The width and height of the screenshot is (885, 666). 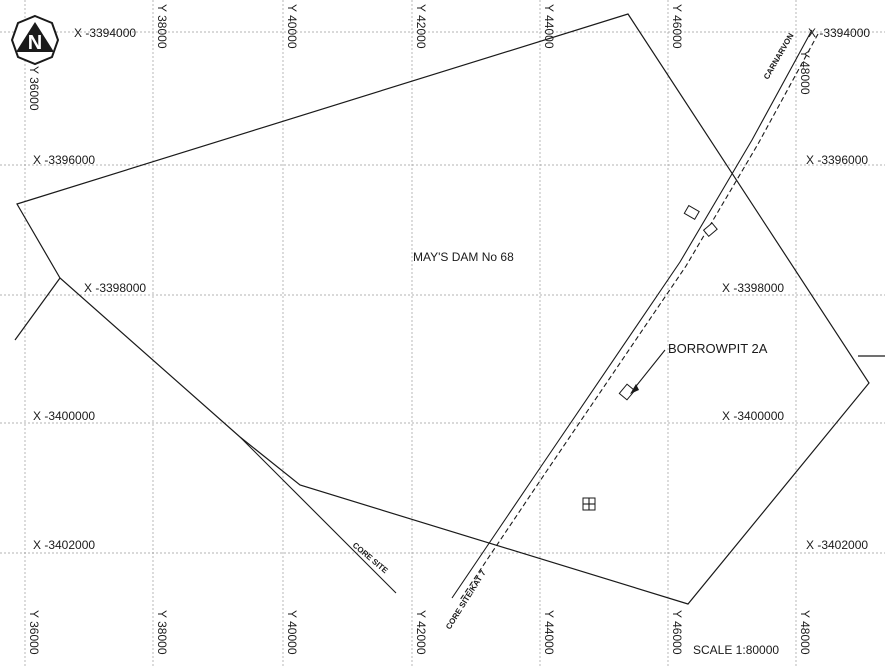 I want to click on y-label-38000-bottom: Y 38000, so click(x=162, y=632).